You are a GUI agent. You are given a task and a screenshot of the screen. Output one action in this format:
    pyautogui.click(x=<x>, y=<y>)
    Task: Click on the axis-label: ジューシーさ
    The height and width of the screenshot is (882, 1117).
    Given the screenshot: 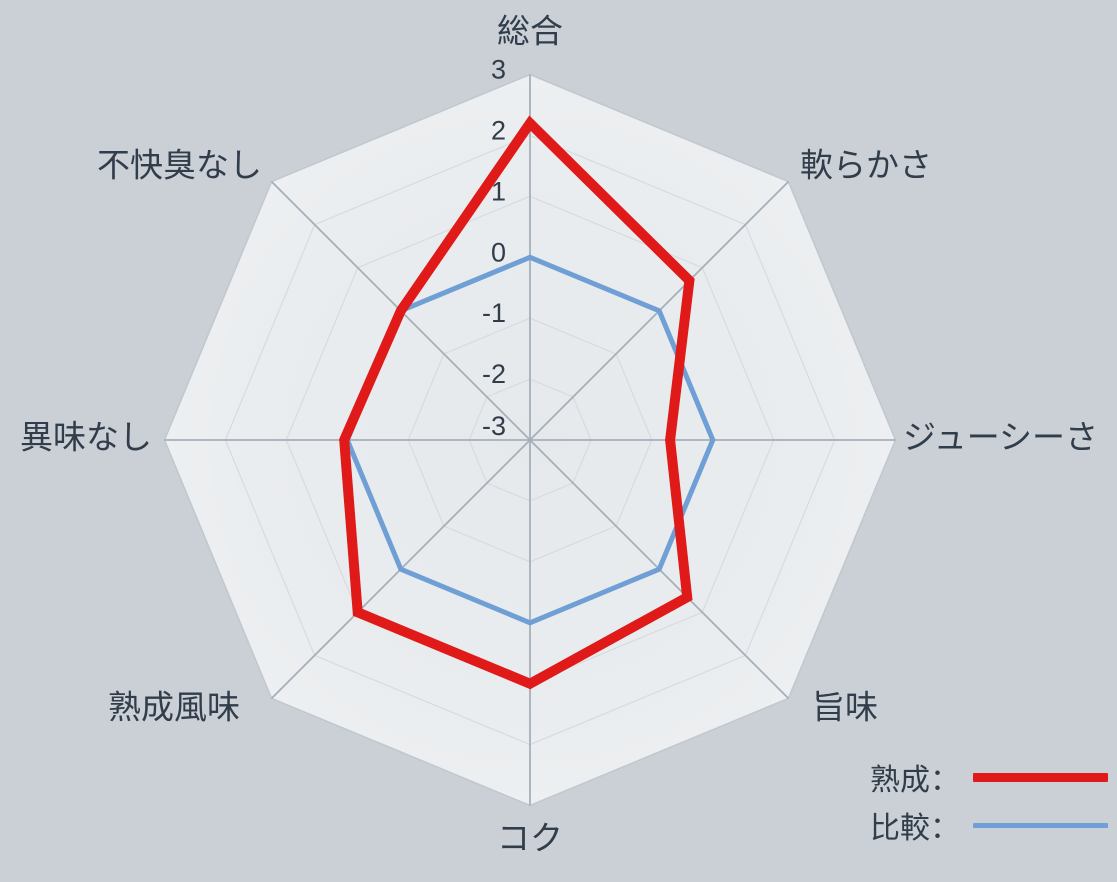 What is the action you would take?
    pyautogui.click(x=1000, y=437)
    